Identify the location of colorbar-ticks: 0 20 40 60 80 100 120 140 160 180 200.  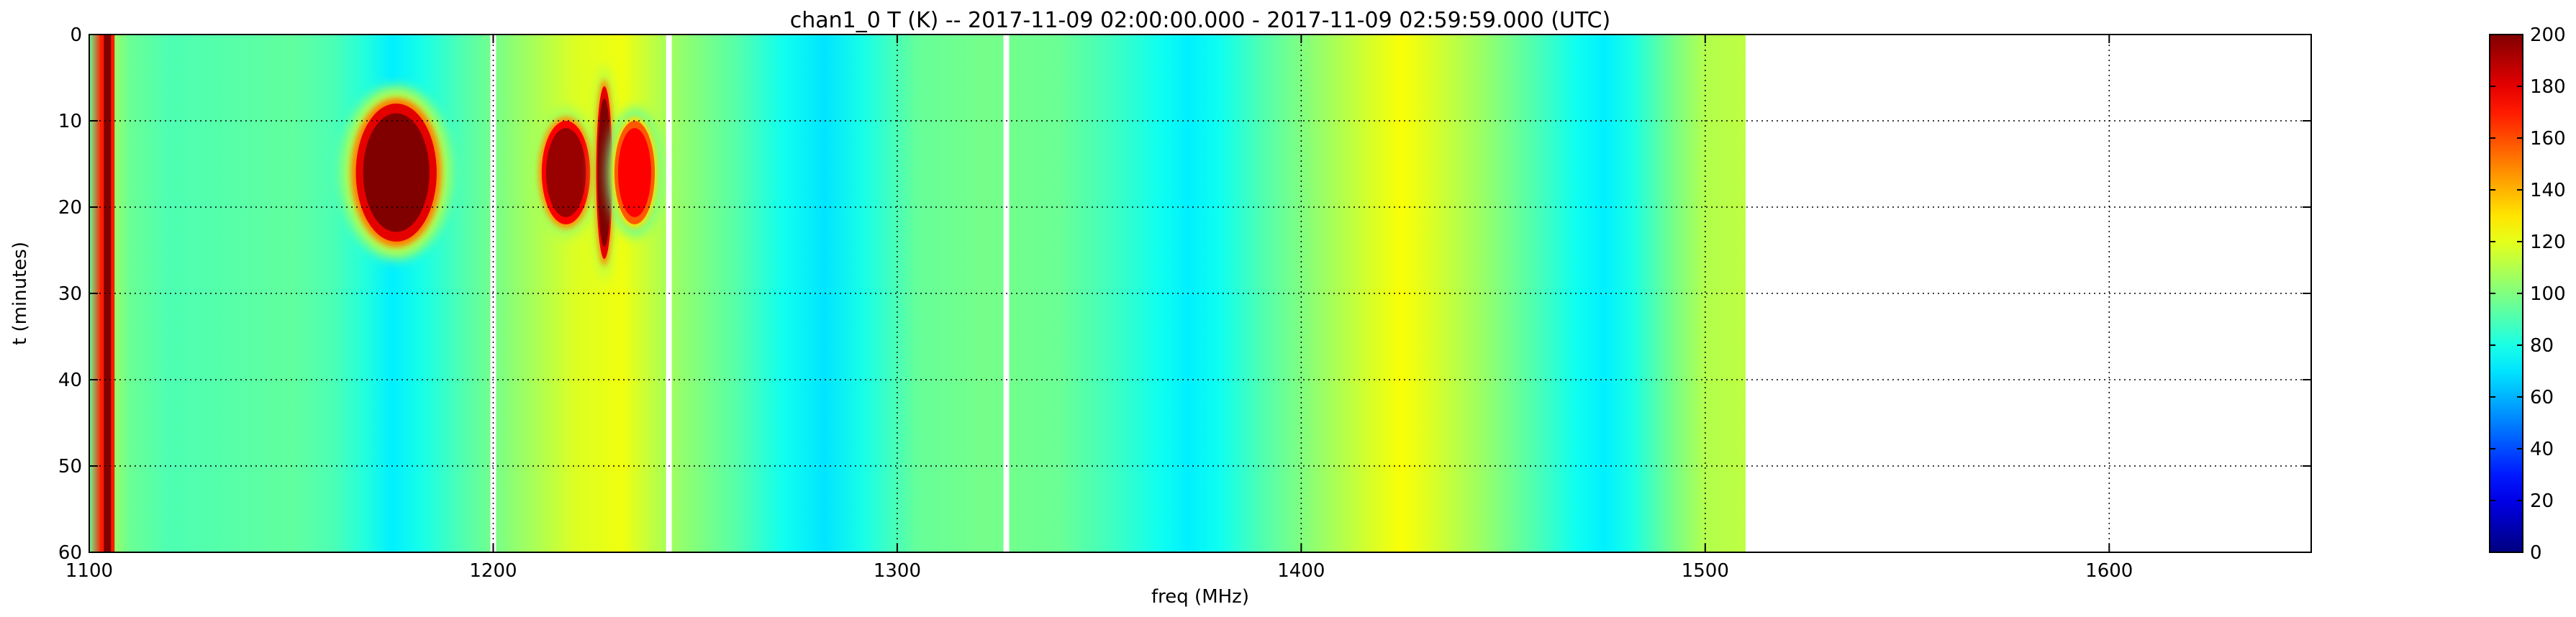
(2528, 294).